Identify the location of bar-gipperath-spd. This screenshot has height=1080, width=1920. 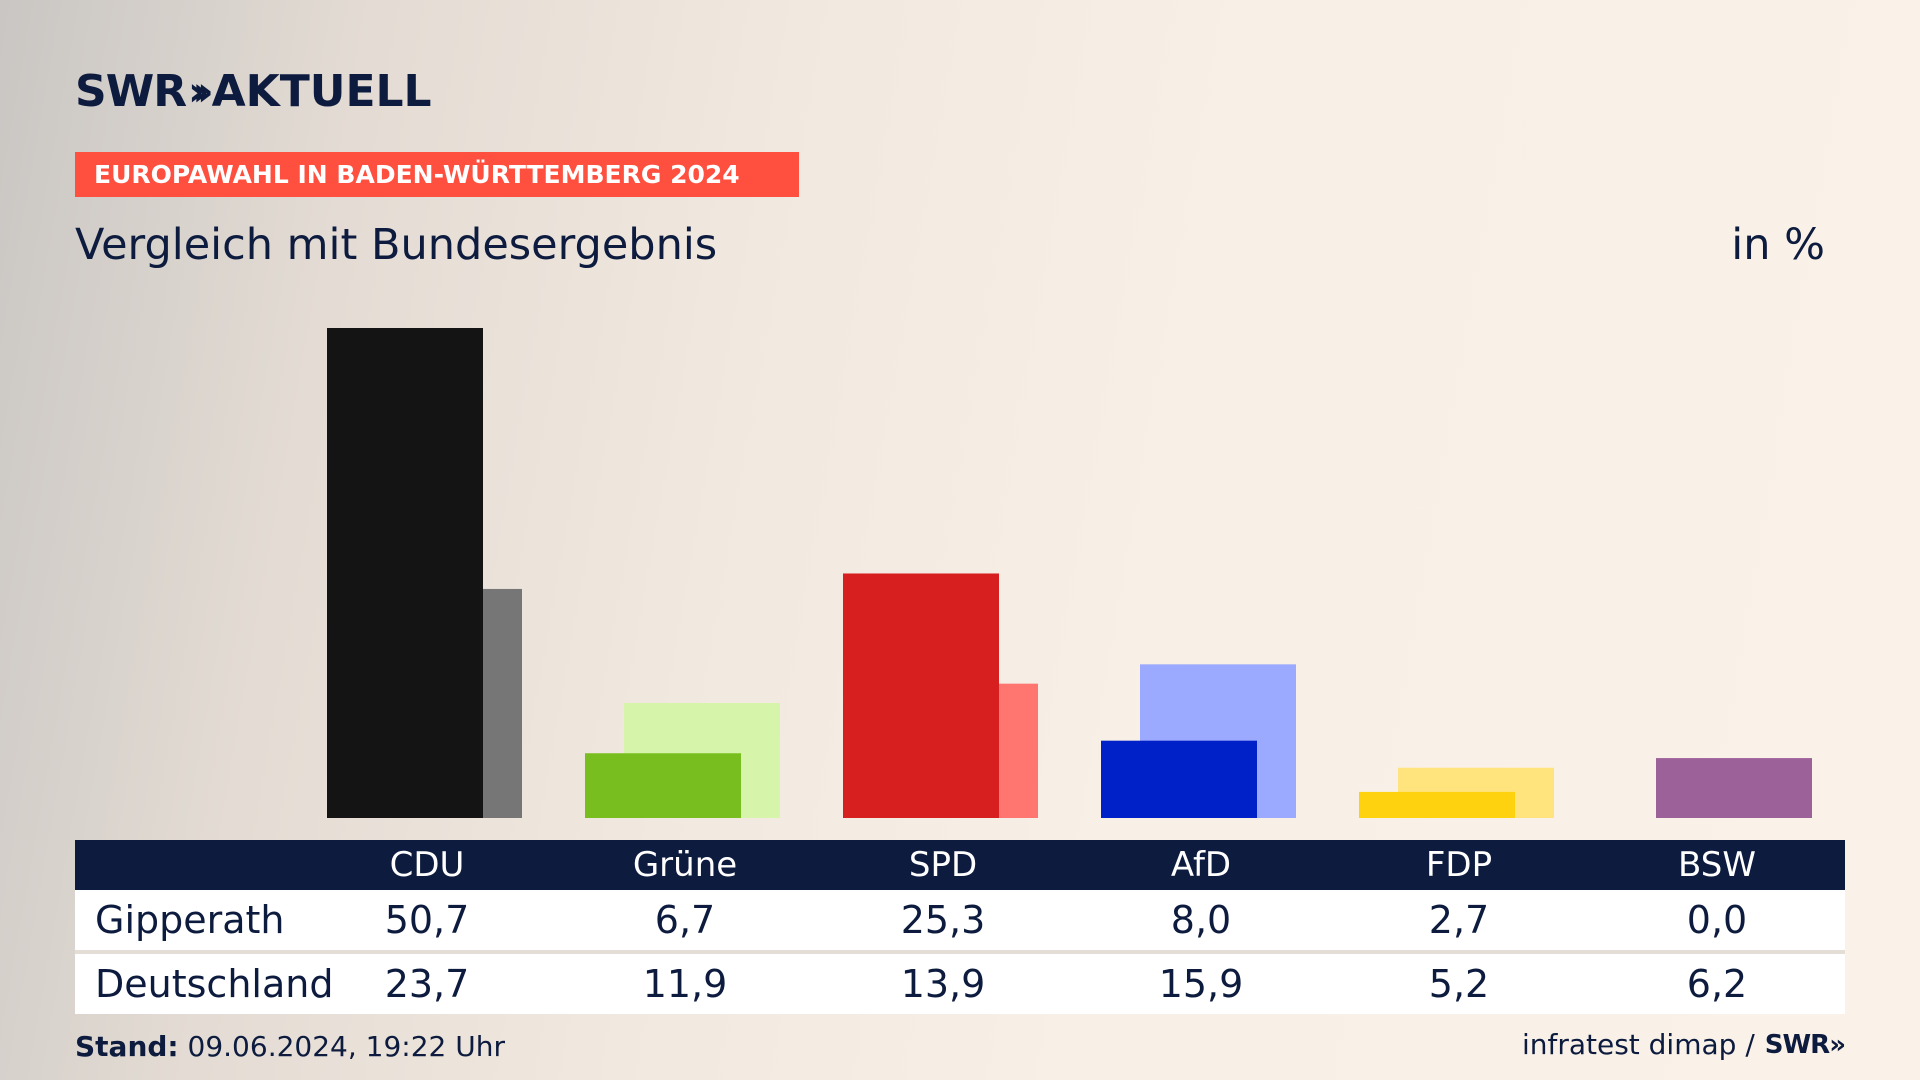
(921, 695).